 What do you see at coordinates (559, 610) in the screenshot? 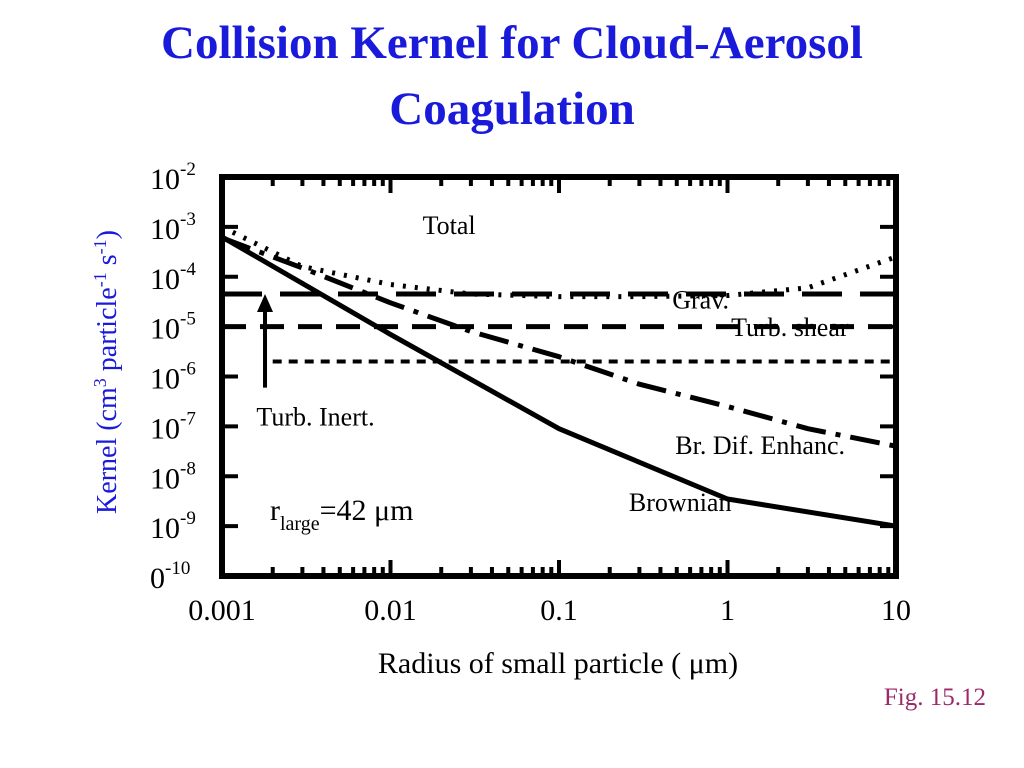
I see `x-tick-label: 0.1` at bounding box center [559, 610].